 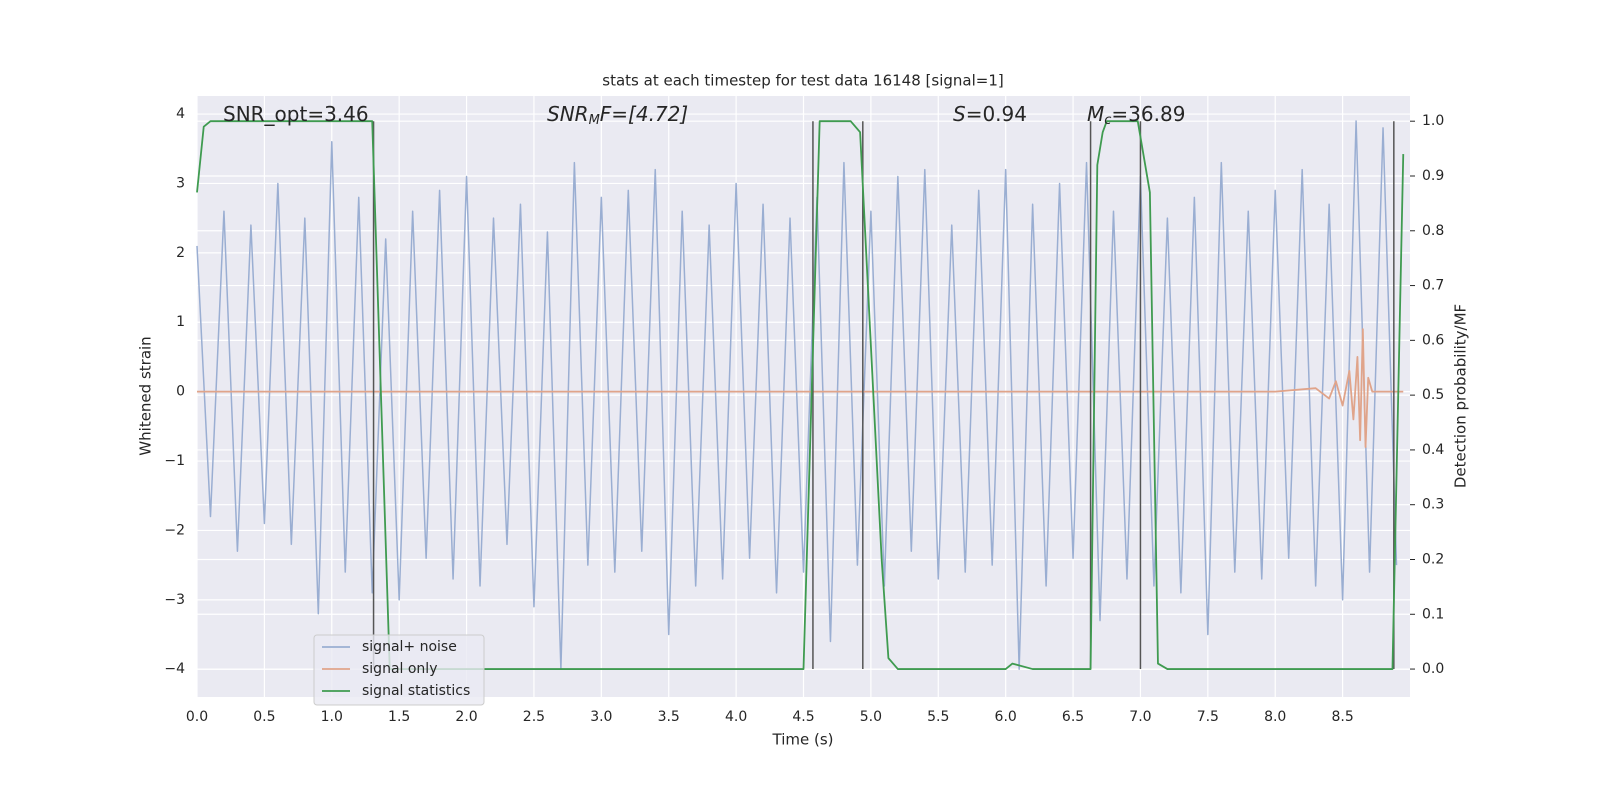 What do you see at coordinates (409, 647) in the screenshot?
I see `legend-label: signal+ noise` at bounding box center [409, 647].